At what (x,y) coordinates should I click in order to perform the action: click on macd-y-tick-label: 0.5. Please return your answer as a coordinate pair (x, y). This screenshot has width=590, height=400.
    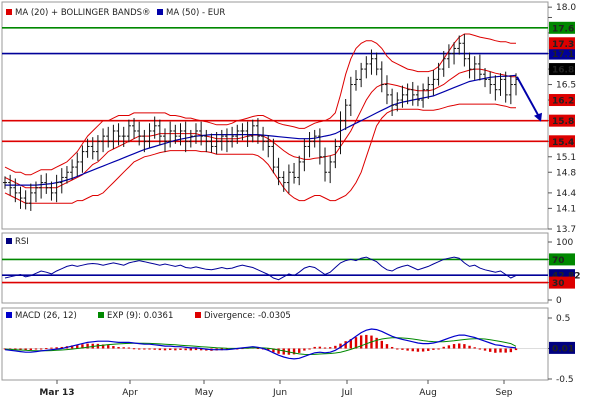
    Looking at the image, I should click on (563, 319).